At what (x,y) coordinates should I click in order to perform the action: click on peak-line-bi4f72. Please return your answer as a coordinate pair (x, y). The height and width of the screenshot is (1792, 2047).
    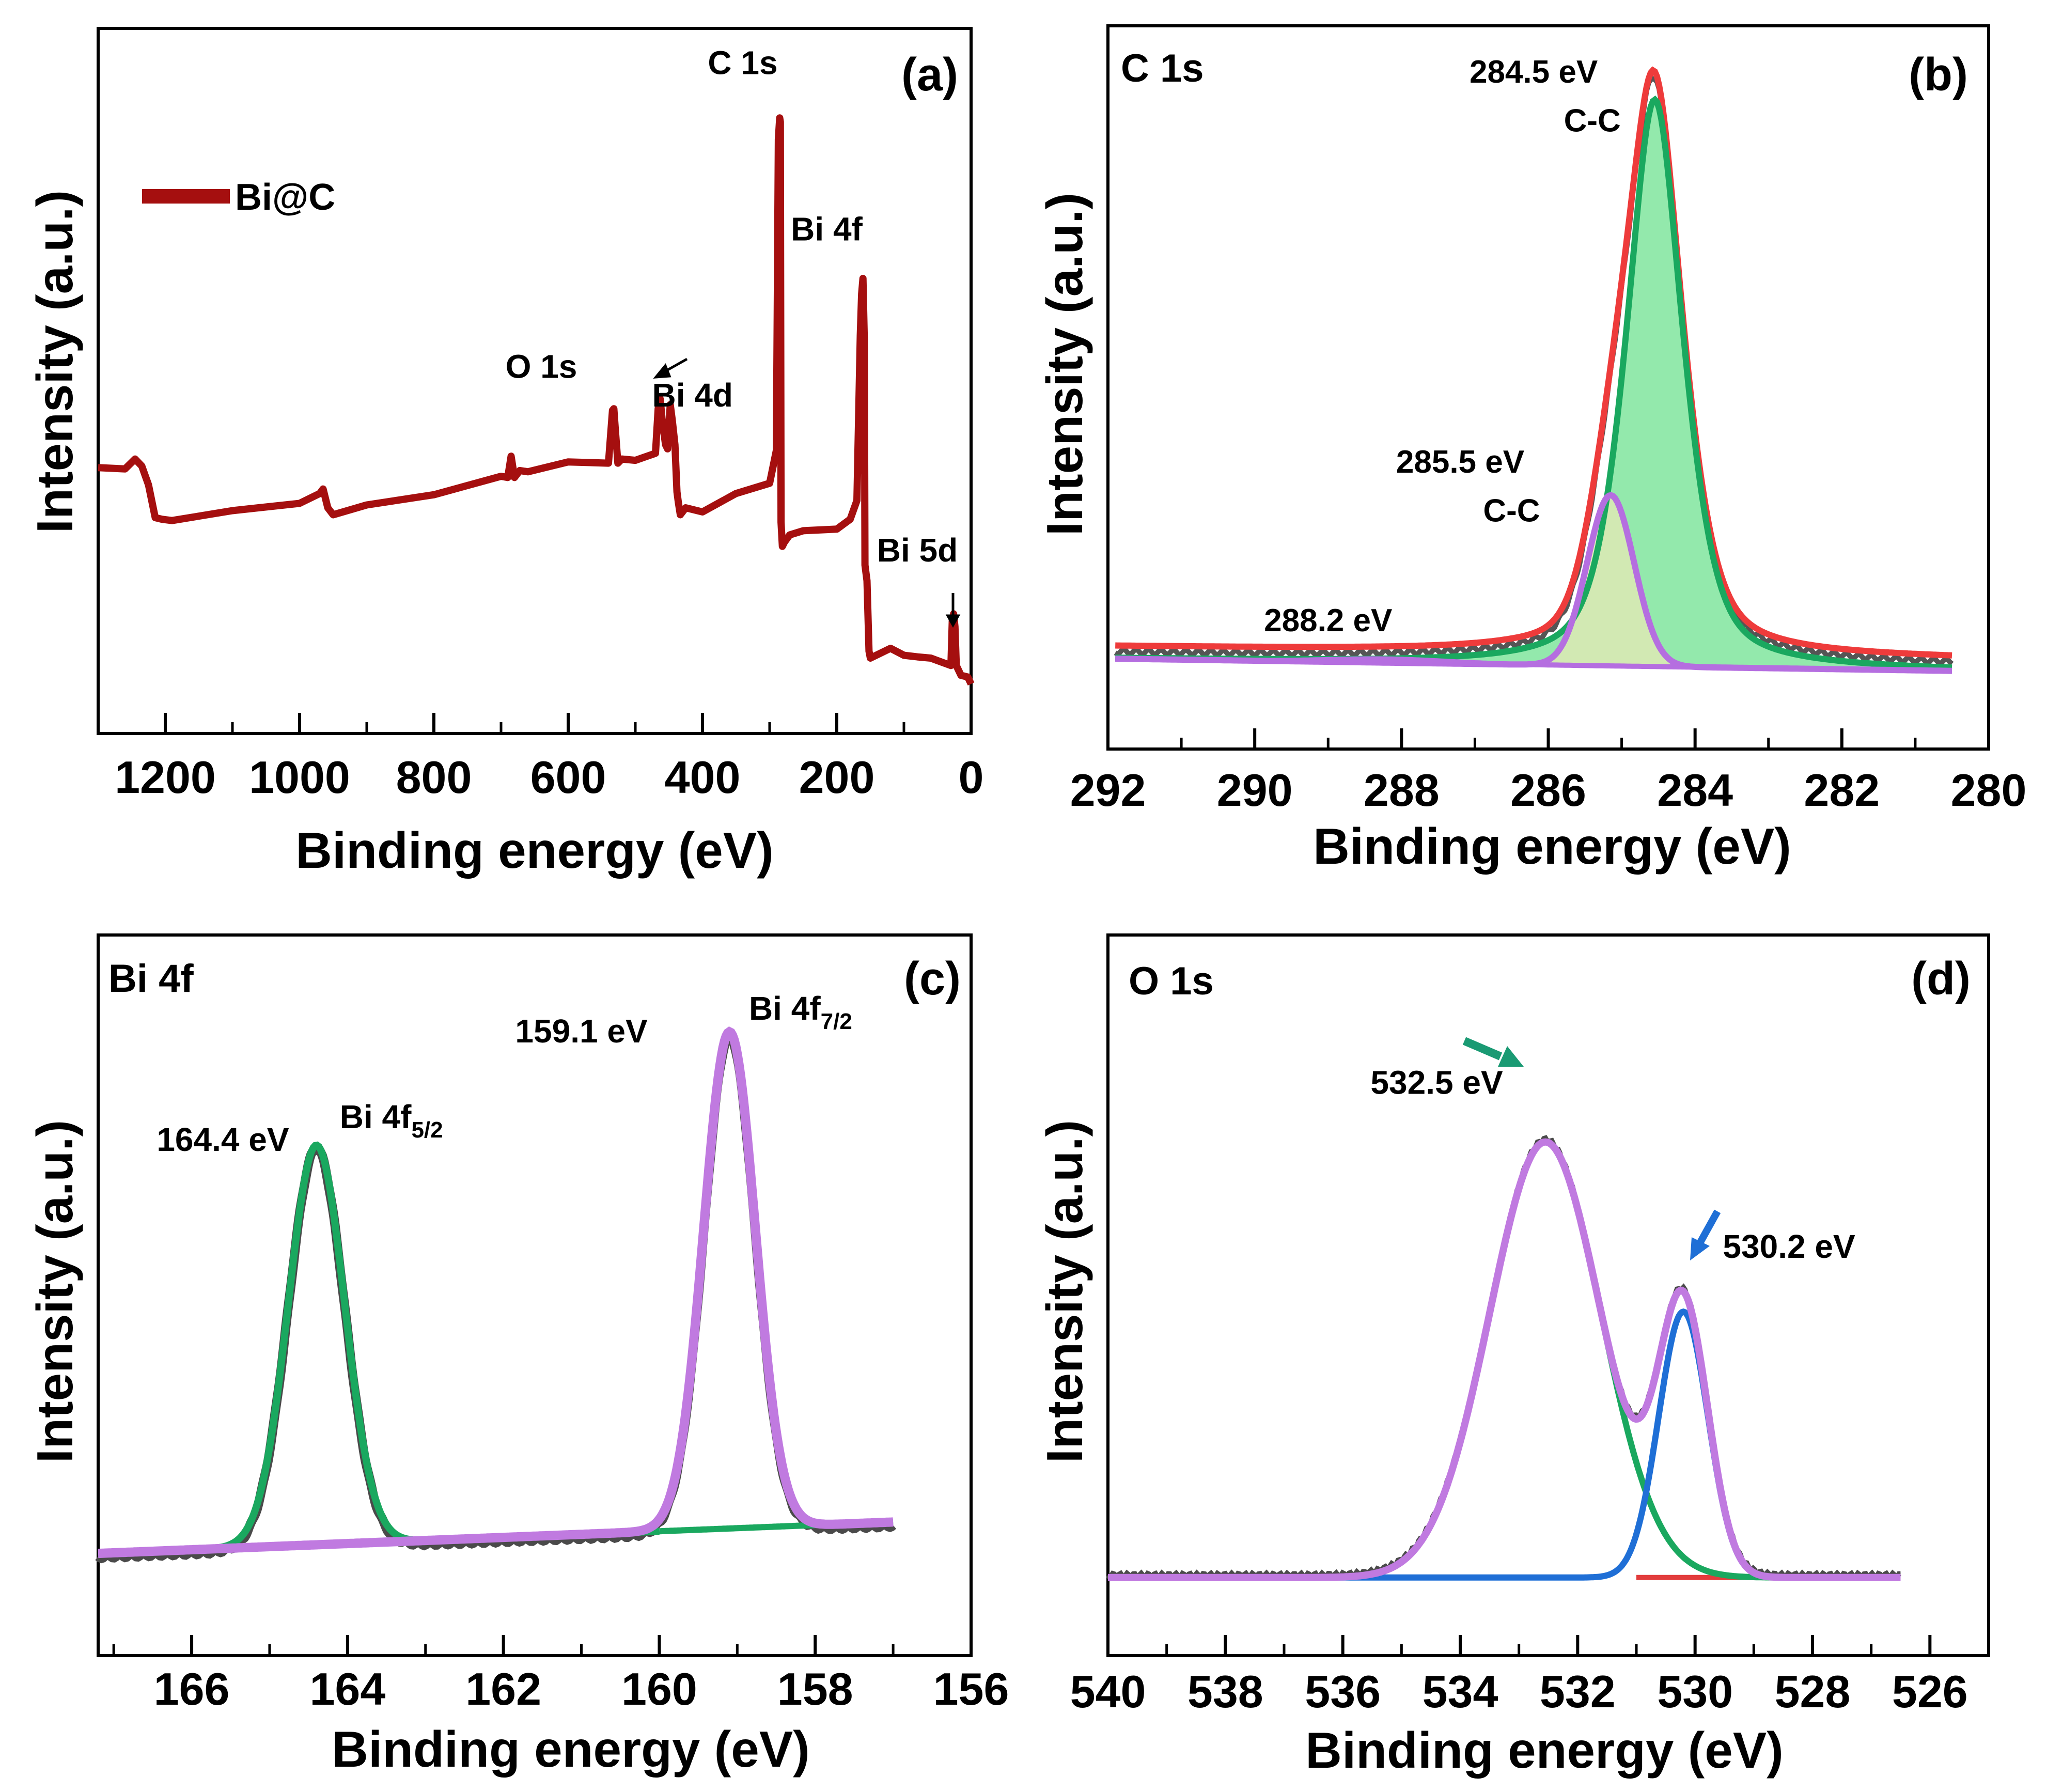
    Looking at the image, I should click on (496, 1292).